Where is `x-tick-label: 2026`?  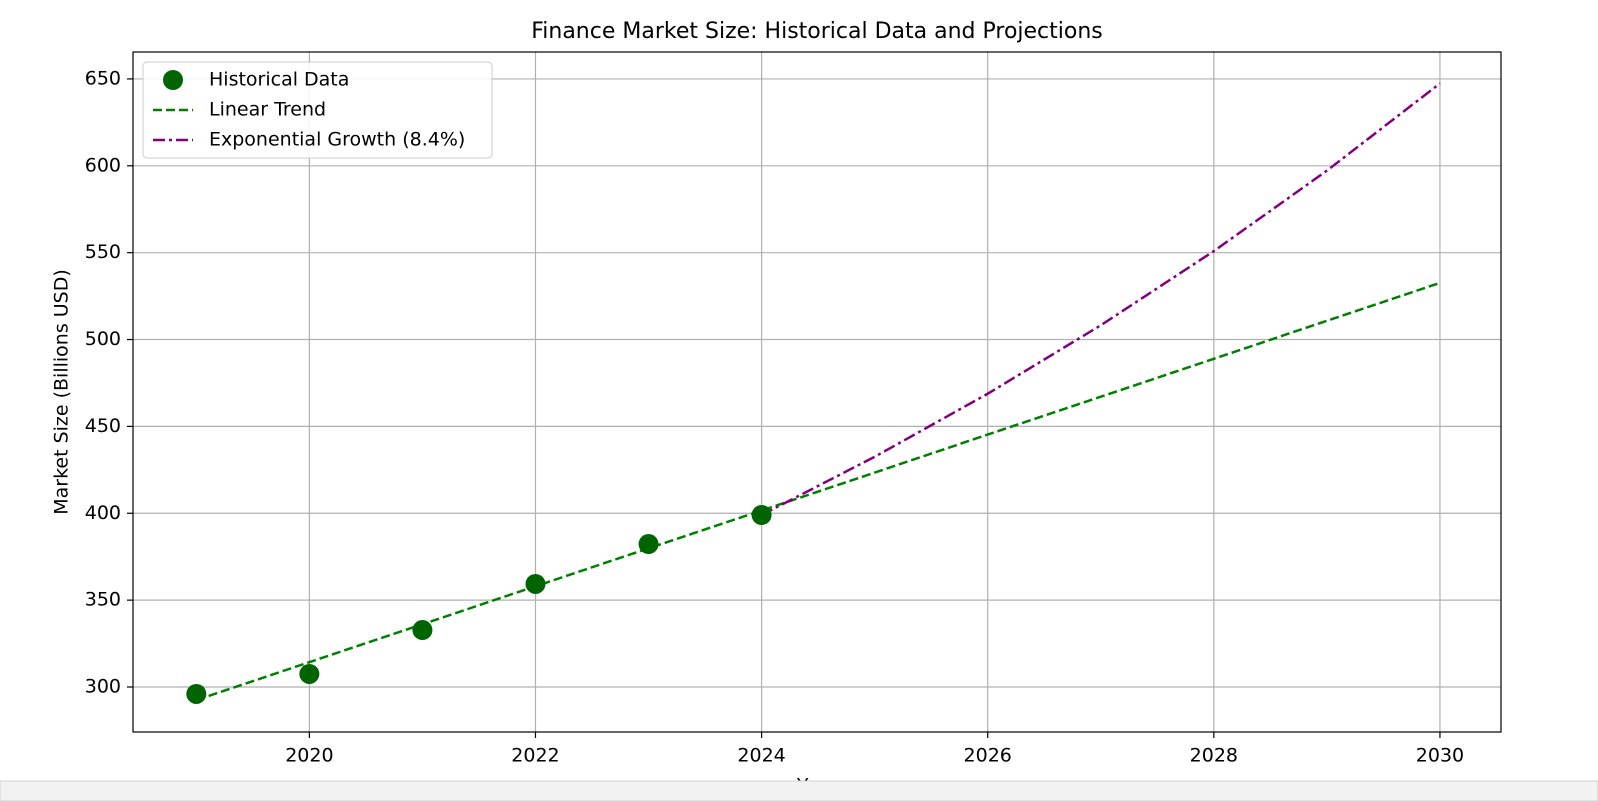 x-tick-label: 2026 is located at coordinates (988, 756).